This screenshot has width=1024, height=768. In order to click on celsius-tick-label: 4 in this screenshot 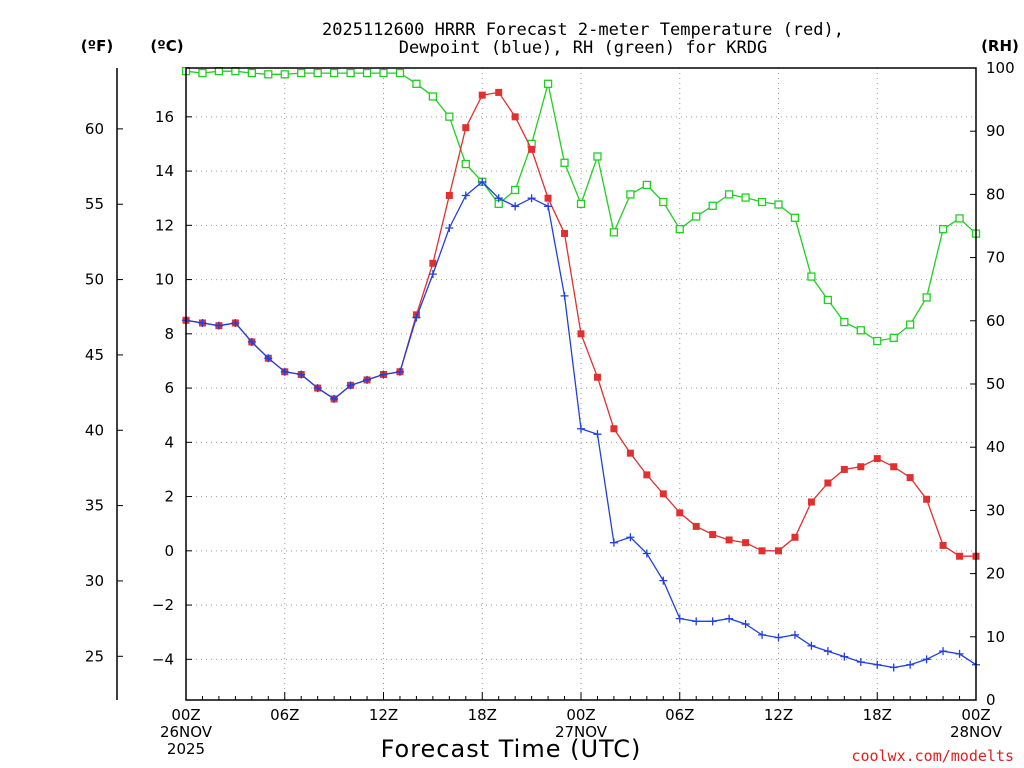, I will do `click(169, 442)`.